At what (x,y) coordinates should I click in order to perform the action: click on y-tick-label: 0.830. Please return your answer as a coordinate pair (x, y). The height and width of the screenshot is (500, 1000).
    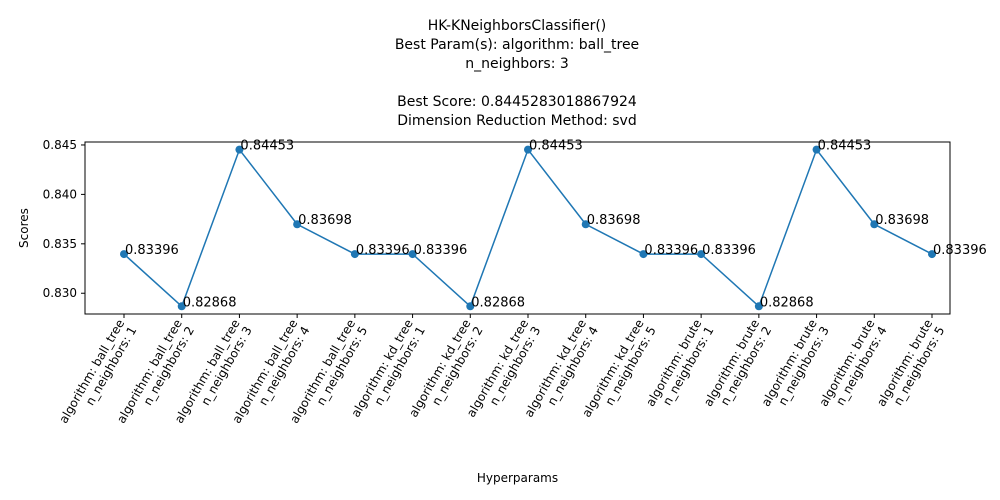
    Looking at the image, I should click on (60, 293).